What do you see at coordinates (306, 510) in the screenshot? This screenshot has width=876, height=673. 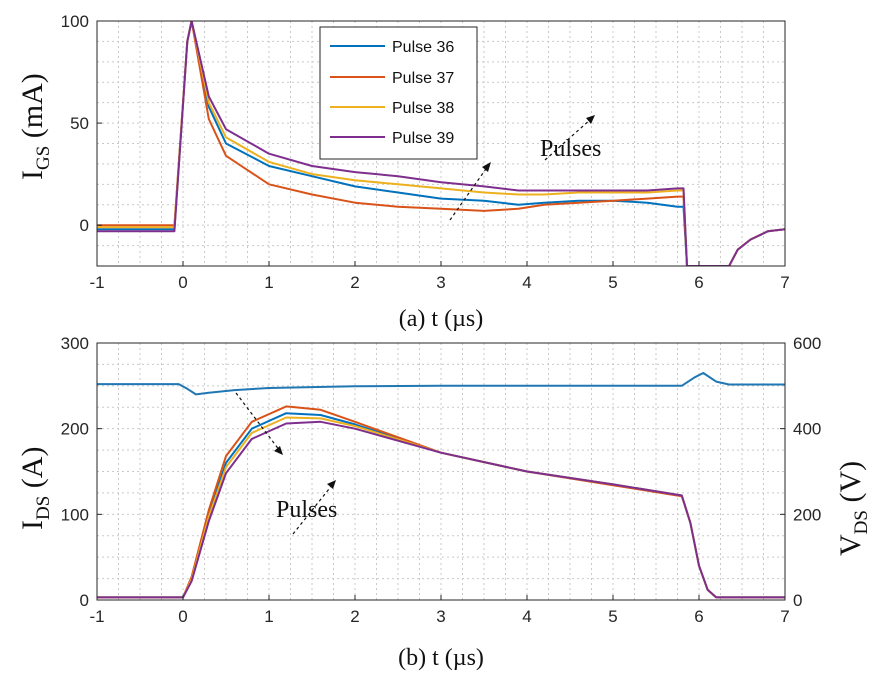 I see `panel-b-pulses-annotation: Pulses` at bounding box center [306, 510].